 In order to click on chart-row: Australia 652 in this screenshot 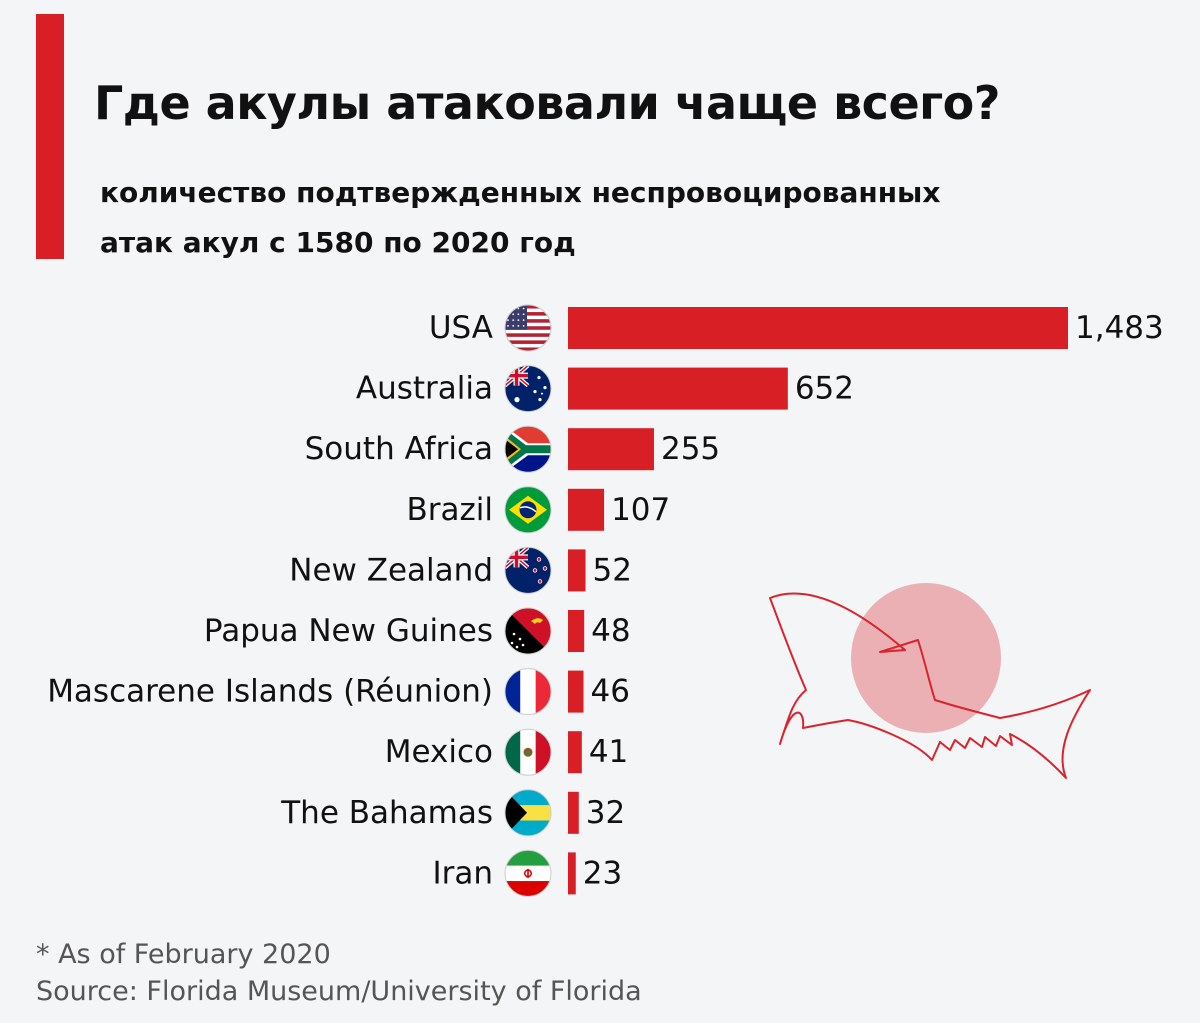, I will do `click(605, 389)`.